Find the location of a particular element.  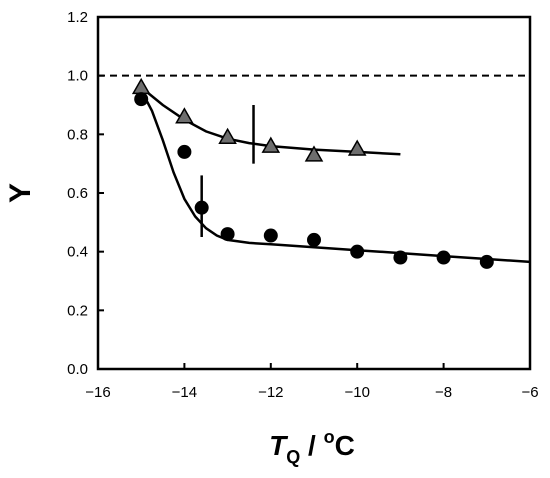

x-axis-title-degree: o is located at coordinates (329, 437).